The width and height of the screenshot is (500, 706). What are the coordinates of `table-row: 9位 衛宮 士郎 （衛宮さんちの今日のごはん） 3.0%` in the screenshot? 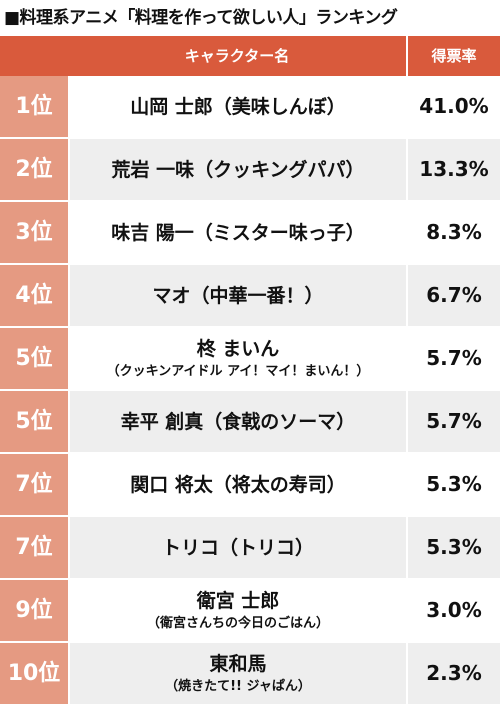 It's located at (250, 611).